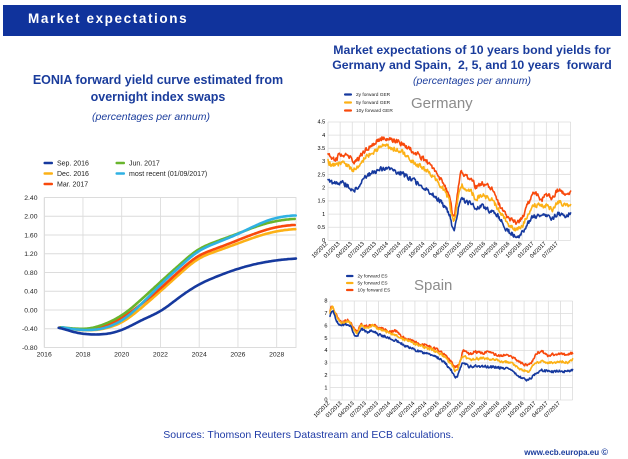  What do you see at coordinates (73, 163) in the screenshot?
I see `svg-text: Sep. 2016` at bounding box center [73, 163].